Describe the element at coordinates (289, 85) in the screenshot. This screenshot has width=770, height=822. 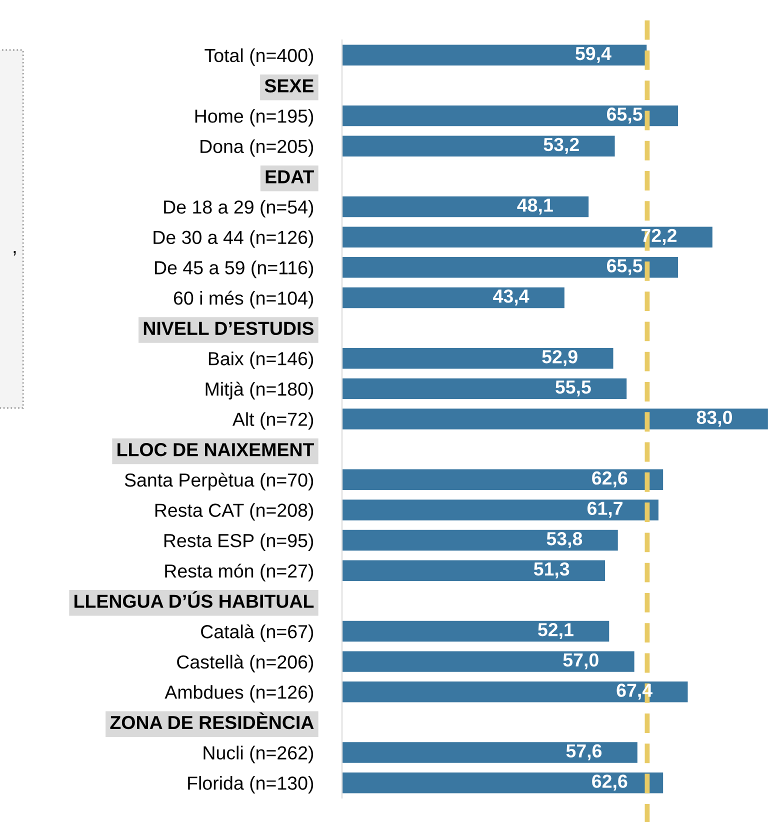
I see `y-tick-label: SEXE` at that location.